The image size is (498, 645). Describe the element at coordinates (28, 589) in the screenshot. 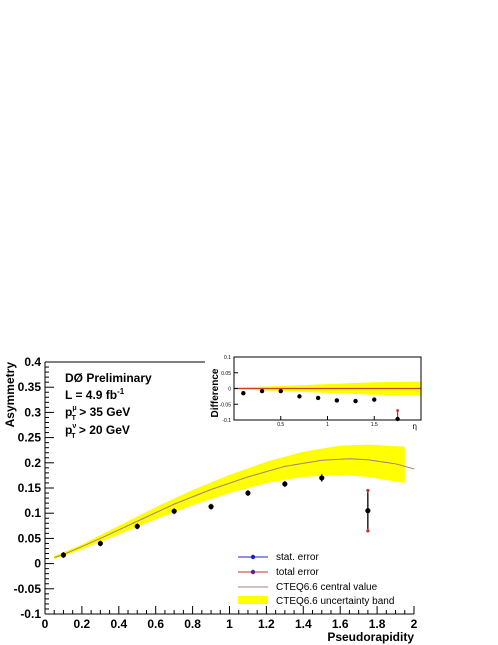

I see `y-tick-label: -0.05` at that location.